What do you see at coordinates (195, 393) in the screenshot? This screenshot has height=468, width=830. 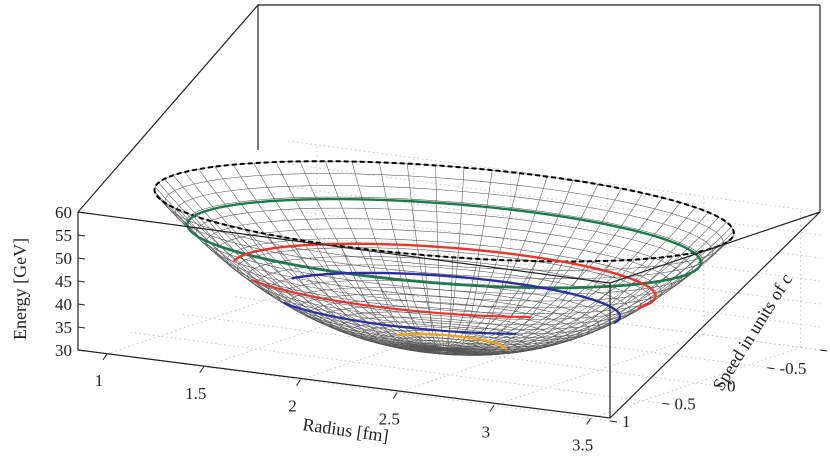 I see `x-tick-label: 1.5` at bounding box center [195, 393].